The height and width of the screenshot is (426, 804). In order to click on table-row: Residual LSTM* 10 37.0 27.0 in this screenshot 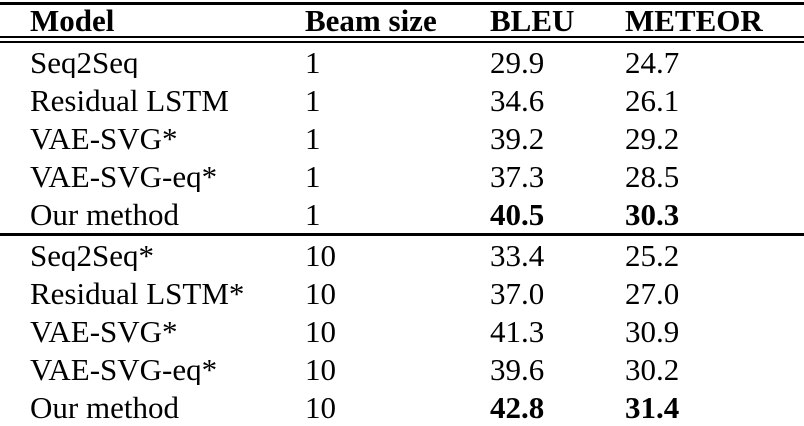, I will do `click(402, 293)`.